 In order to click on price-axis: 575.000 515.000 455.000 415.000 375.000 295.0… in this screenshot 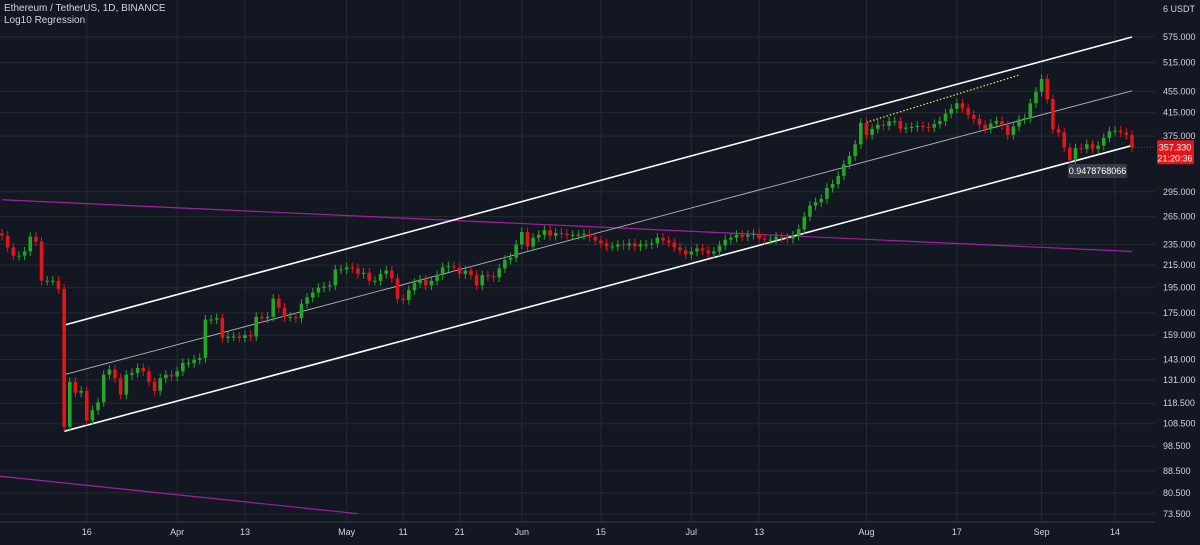, I will do `click(1177, 270)`.